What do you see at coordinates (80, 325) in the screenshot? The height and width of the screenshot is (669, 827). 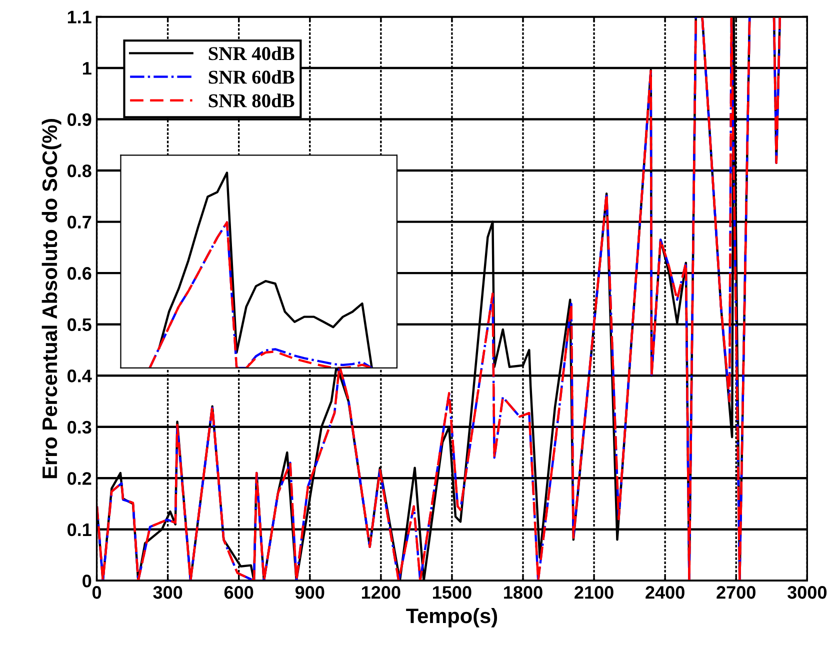 I see `y-tick-label: 0.5` at bounding box center [80, 325].